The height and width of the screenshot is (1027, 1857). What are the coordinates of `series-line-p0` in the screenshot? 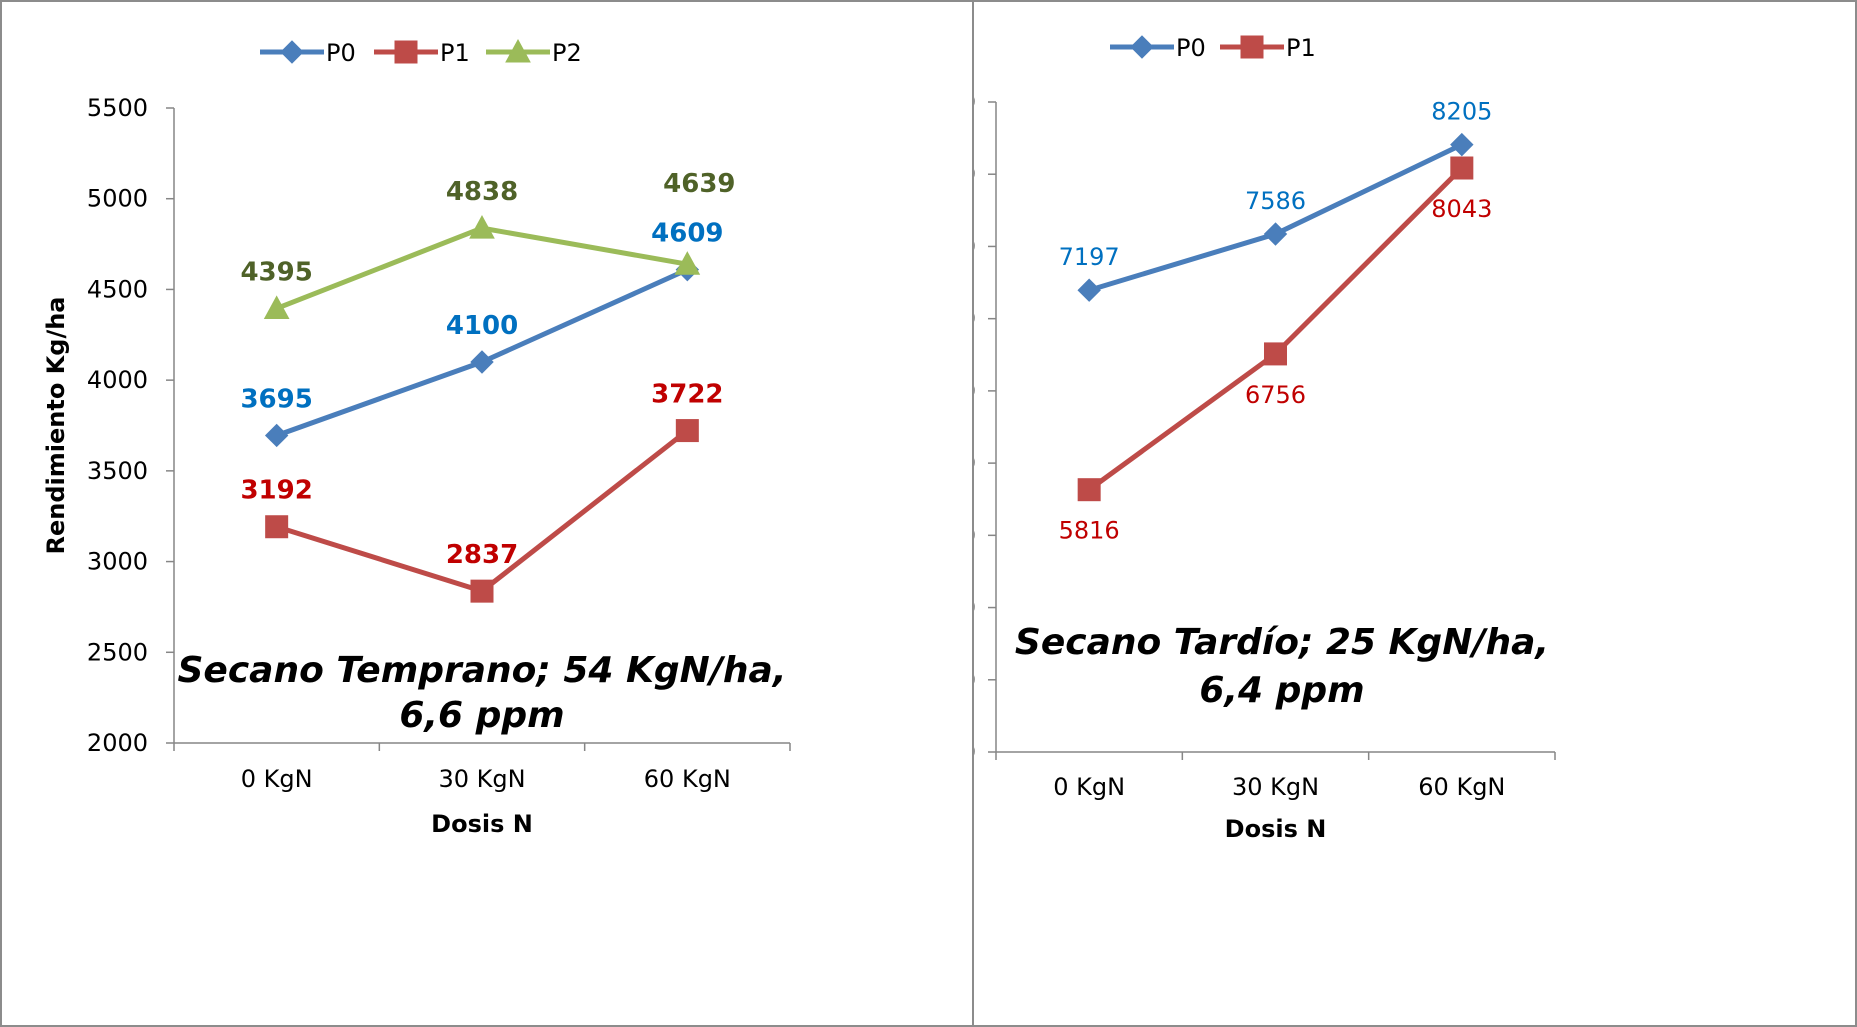 It's located at (1275, 217).